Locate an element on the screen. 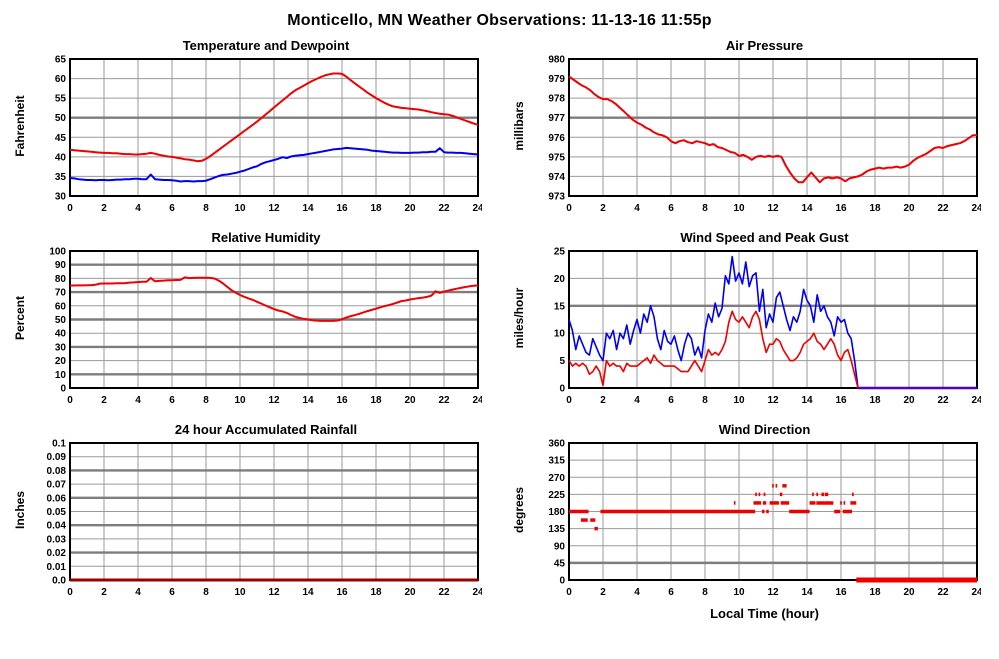  chart-title: 24 hour Accumulated Rainfall is located at coordinates (266, 429).